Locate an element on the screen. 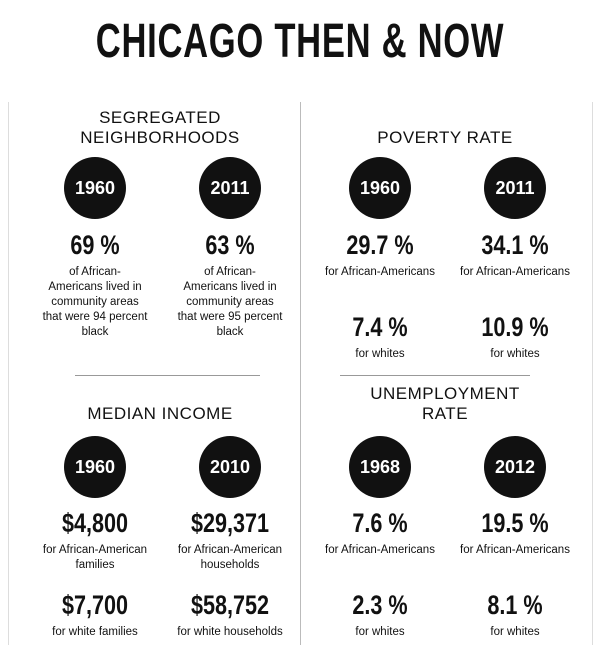 This screenshot has width=600, height=645. stat-value: $4,800 is located at coordinates (95, 523).